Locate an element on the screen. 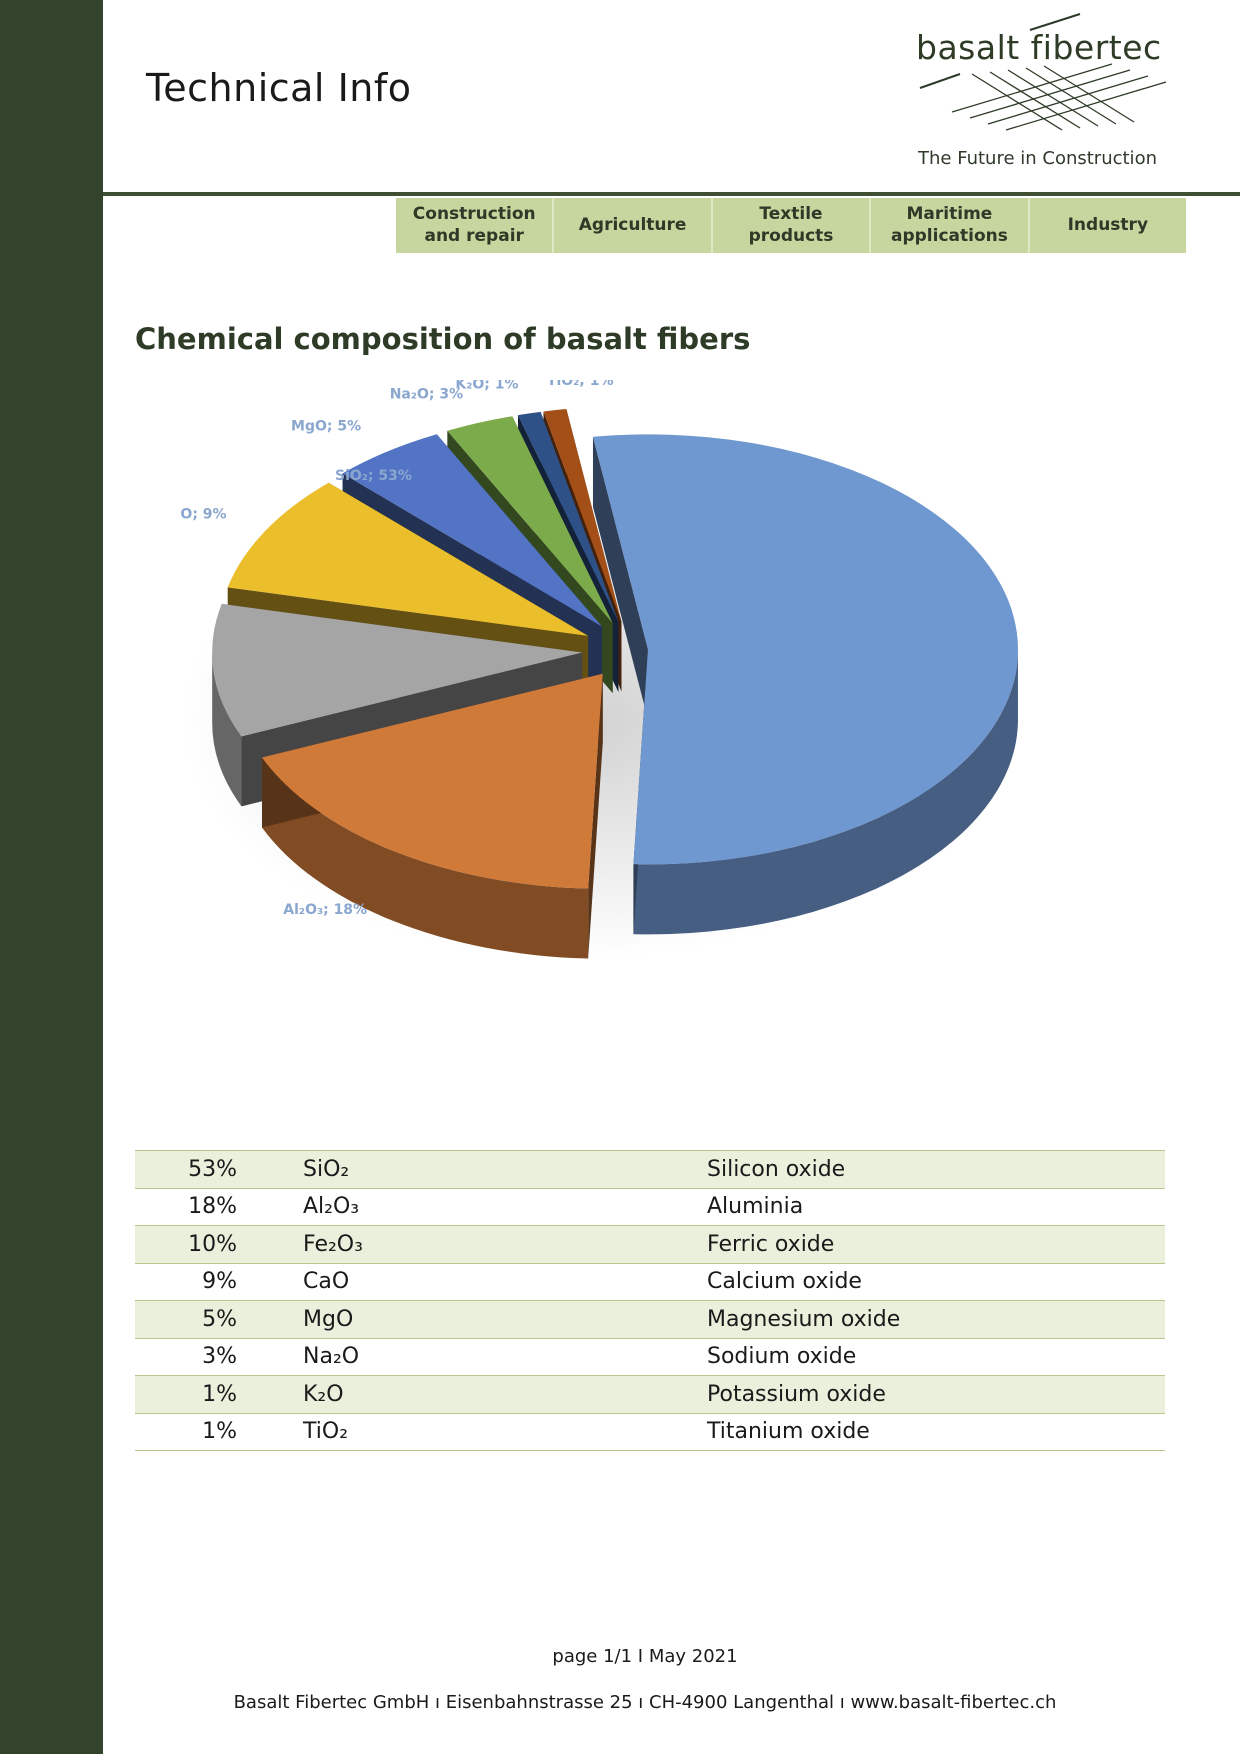 The image size is (1240, 1754). nav-item-label: Textile products is located at coordinates (791, 225).